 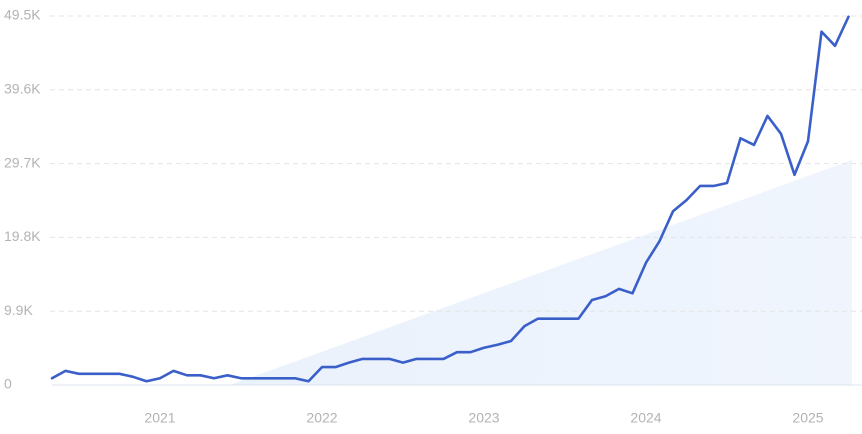 What do you see at coordinates (22, 162) in the screenshot?
I see `y-tick-label: 29.7K` at bounding box center [22, 162].